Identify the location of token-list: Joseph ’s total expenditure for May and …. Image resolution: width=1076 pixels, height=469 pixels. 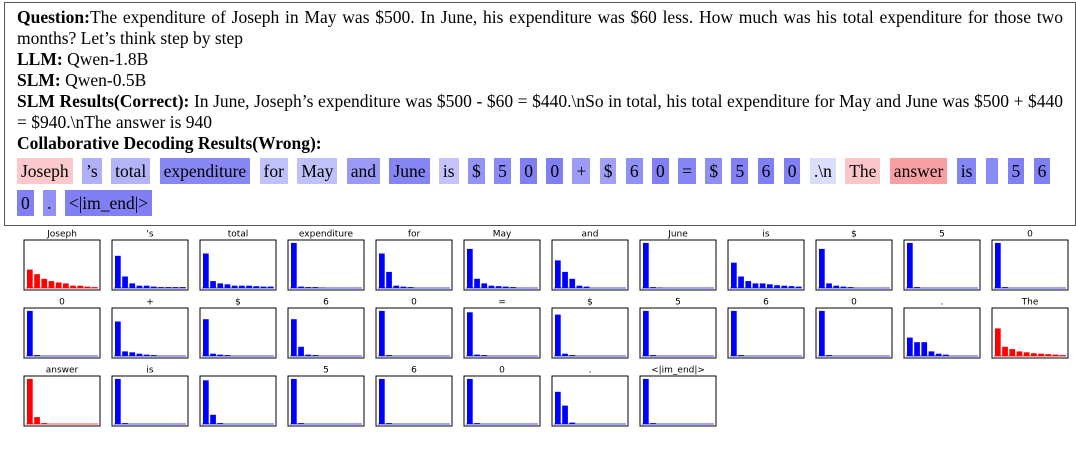
(540, 187).